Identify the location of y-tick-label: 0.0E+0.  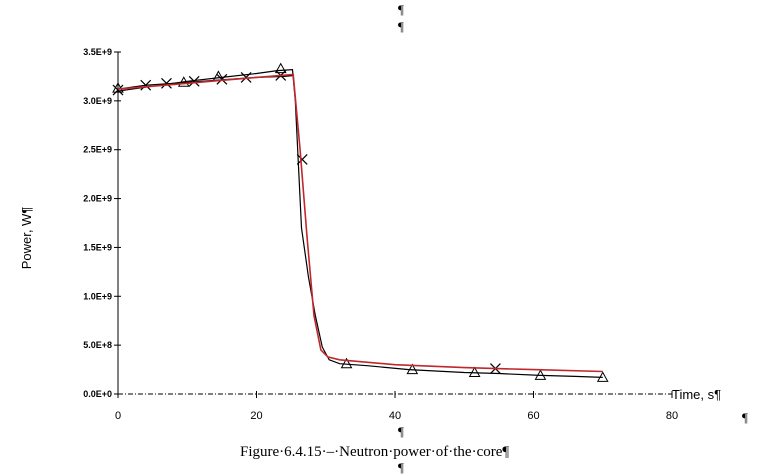
(97, 394).